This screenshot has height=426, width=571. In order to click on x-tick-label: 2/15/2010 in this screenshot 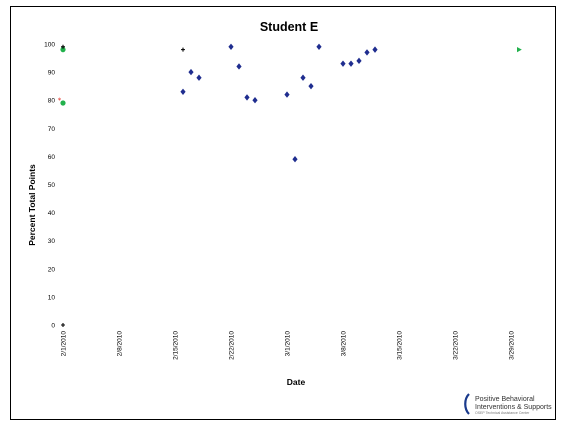, I will do `click(176, 345)`.